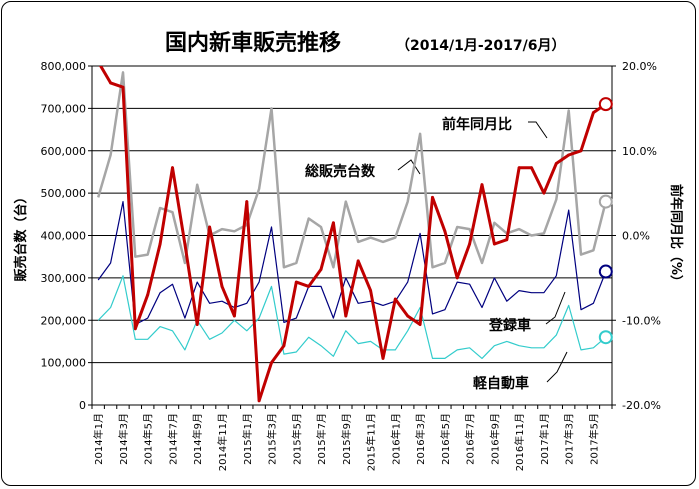  Describe the element at coordinates (605, 337) in the screenshot. I see `end-marker-軽自動車` at that location.